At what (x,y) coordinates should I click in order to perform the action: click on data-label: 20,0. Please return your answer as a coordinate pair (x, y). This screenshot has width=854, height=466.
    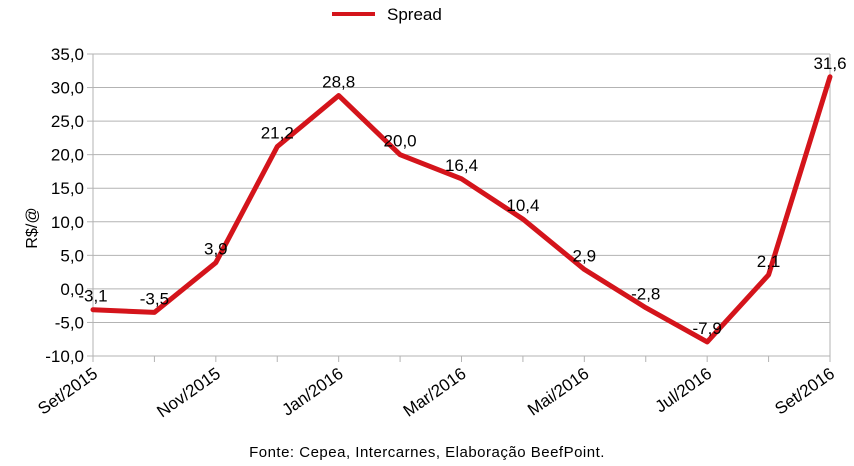
    Looking at the image, I should click on (400, 141).